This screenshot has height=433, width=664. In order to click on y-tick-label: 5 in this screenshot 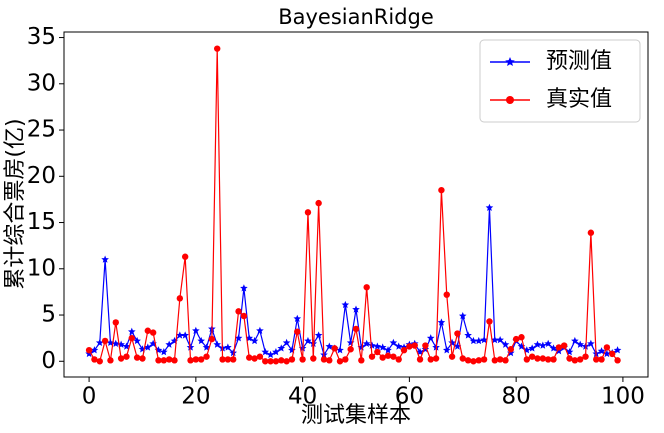, I will do `click(48, 315)`.